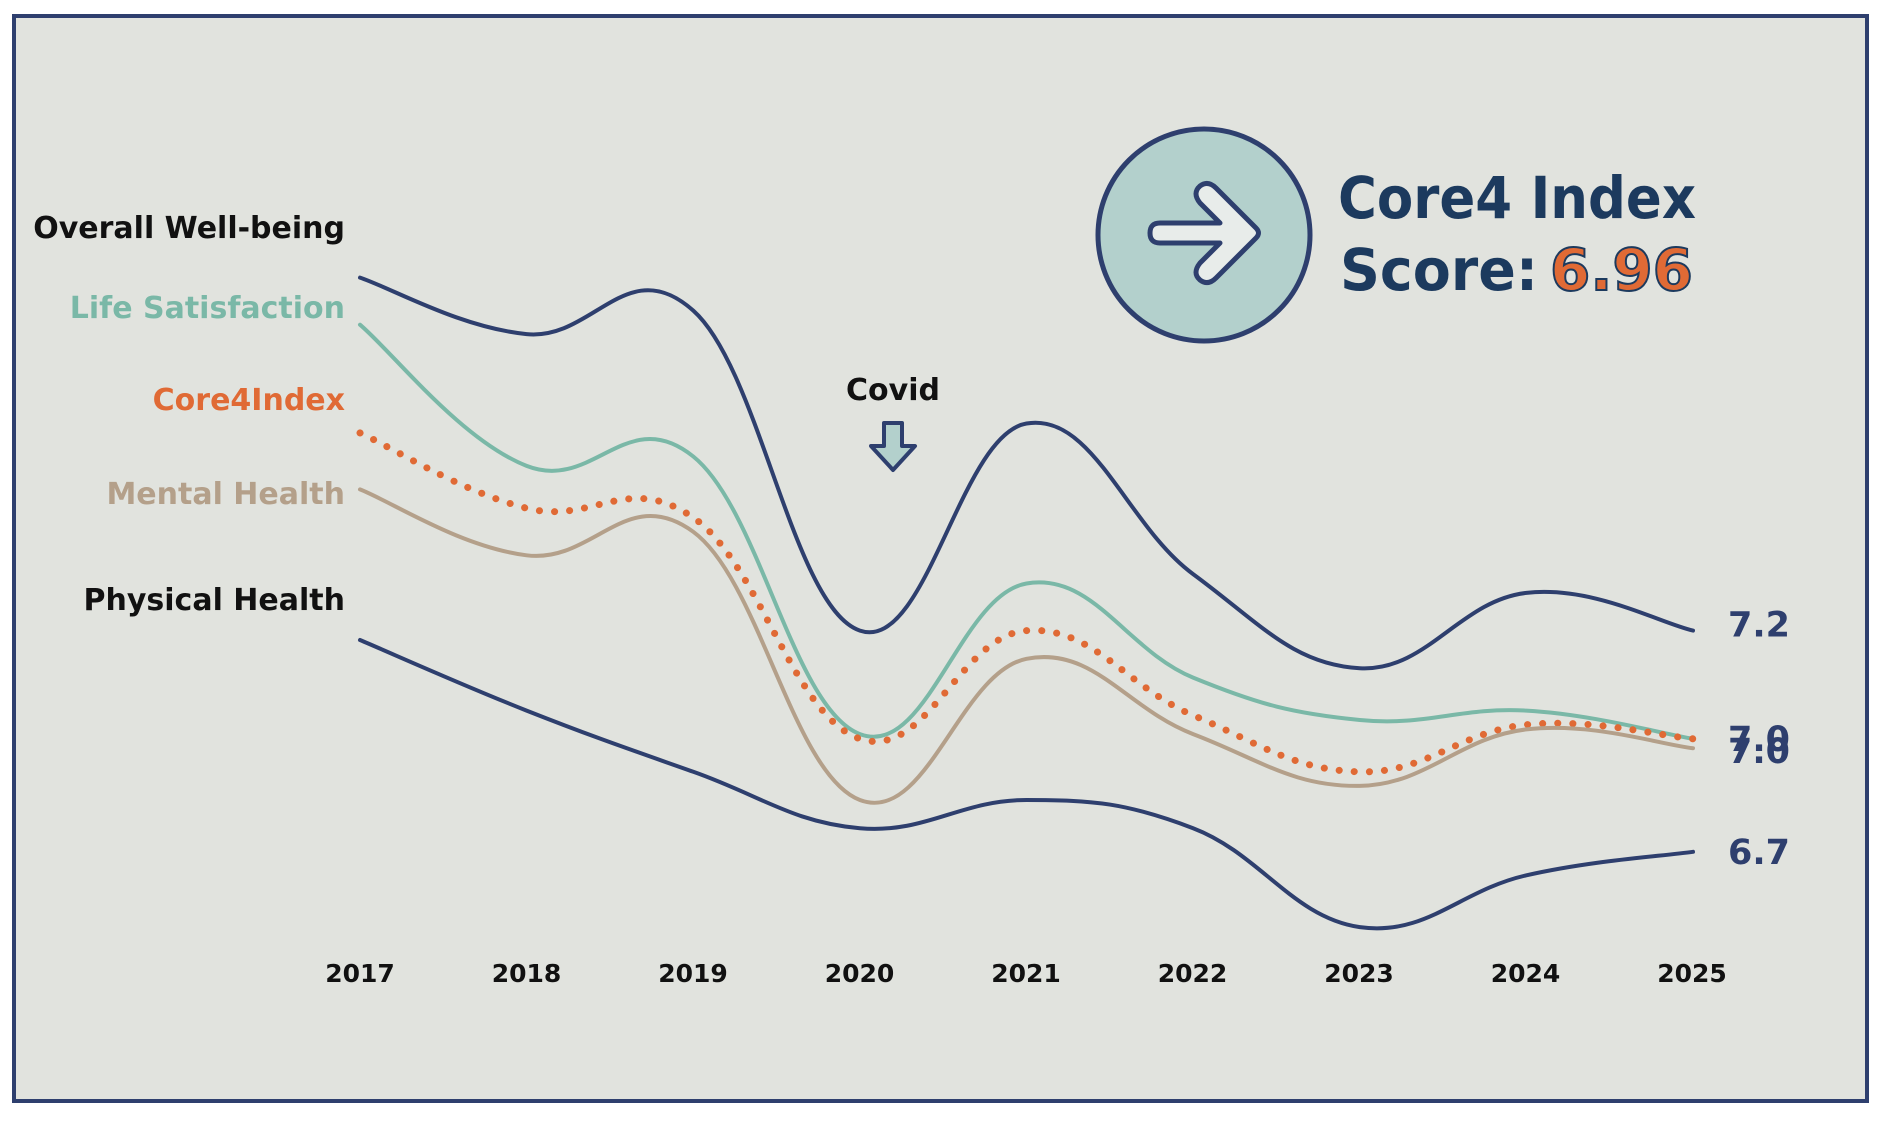 This screenshot has height=1124, width=1886. What do you see at coordinates (214, 600) in the screenshot?
I see `legend-label-physical-health: Physical Health` at bounding box center [214, 600].